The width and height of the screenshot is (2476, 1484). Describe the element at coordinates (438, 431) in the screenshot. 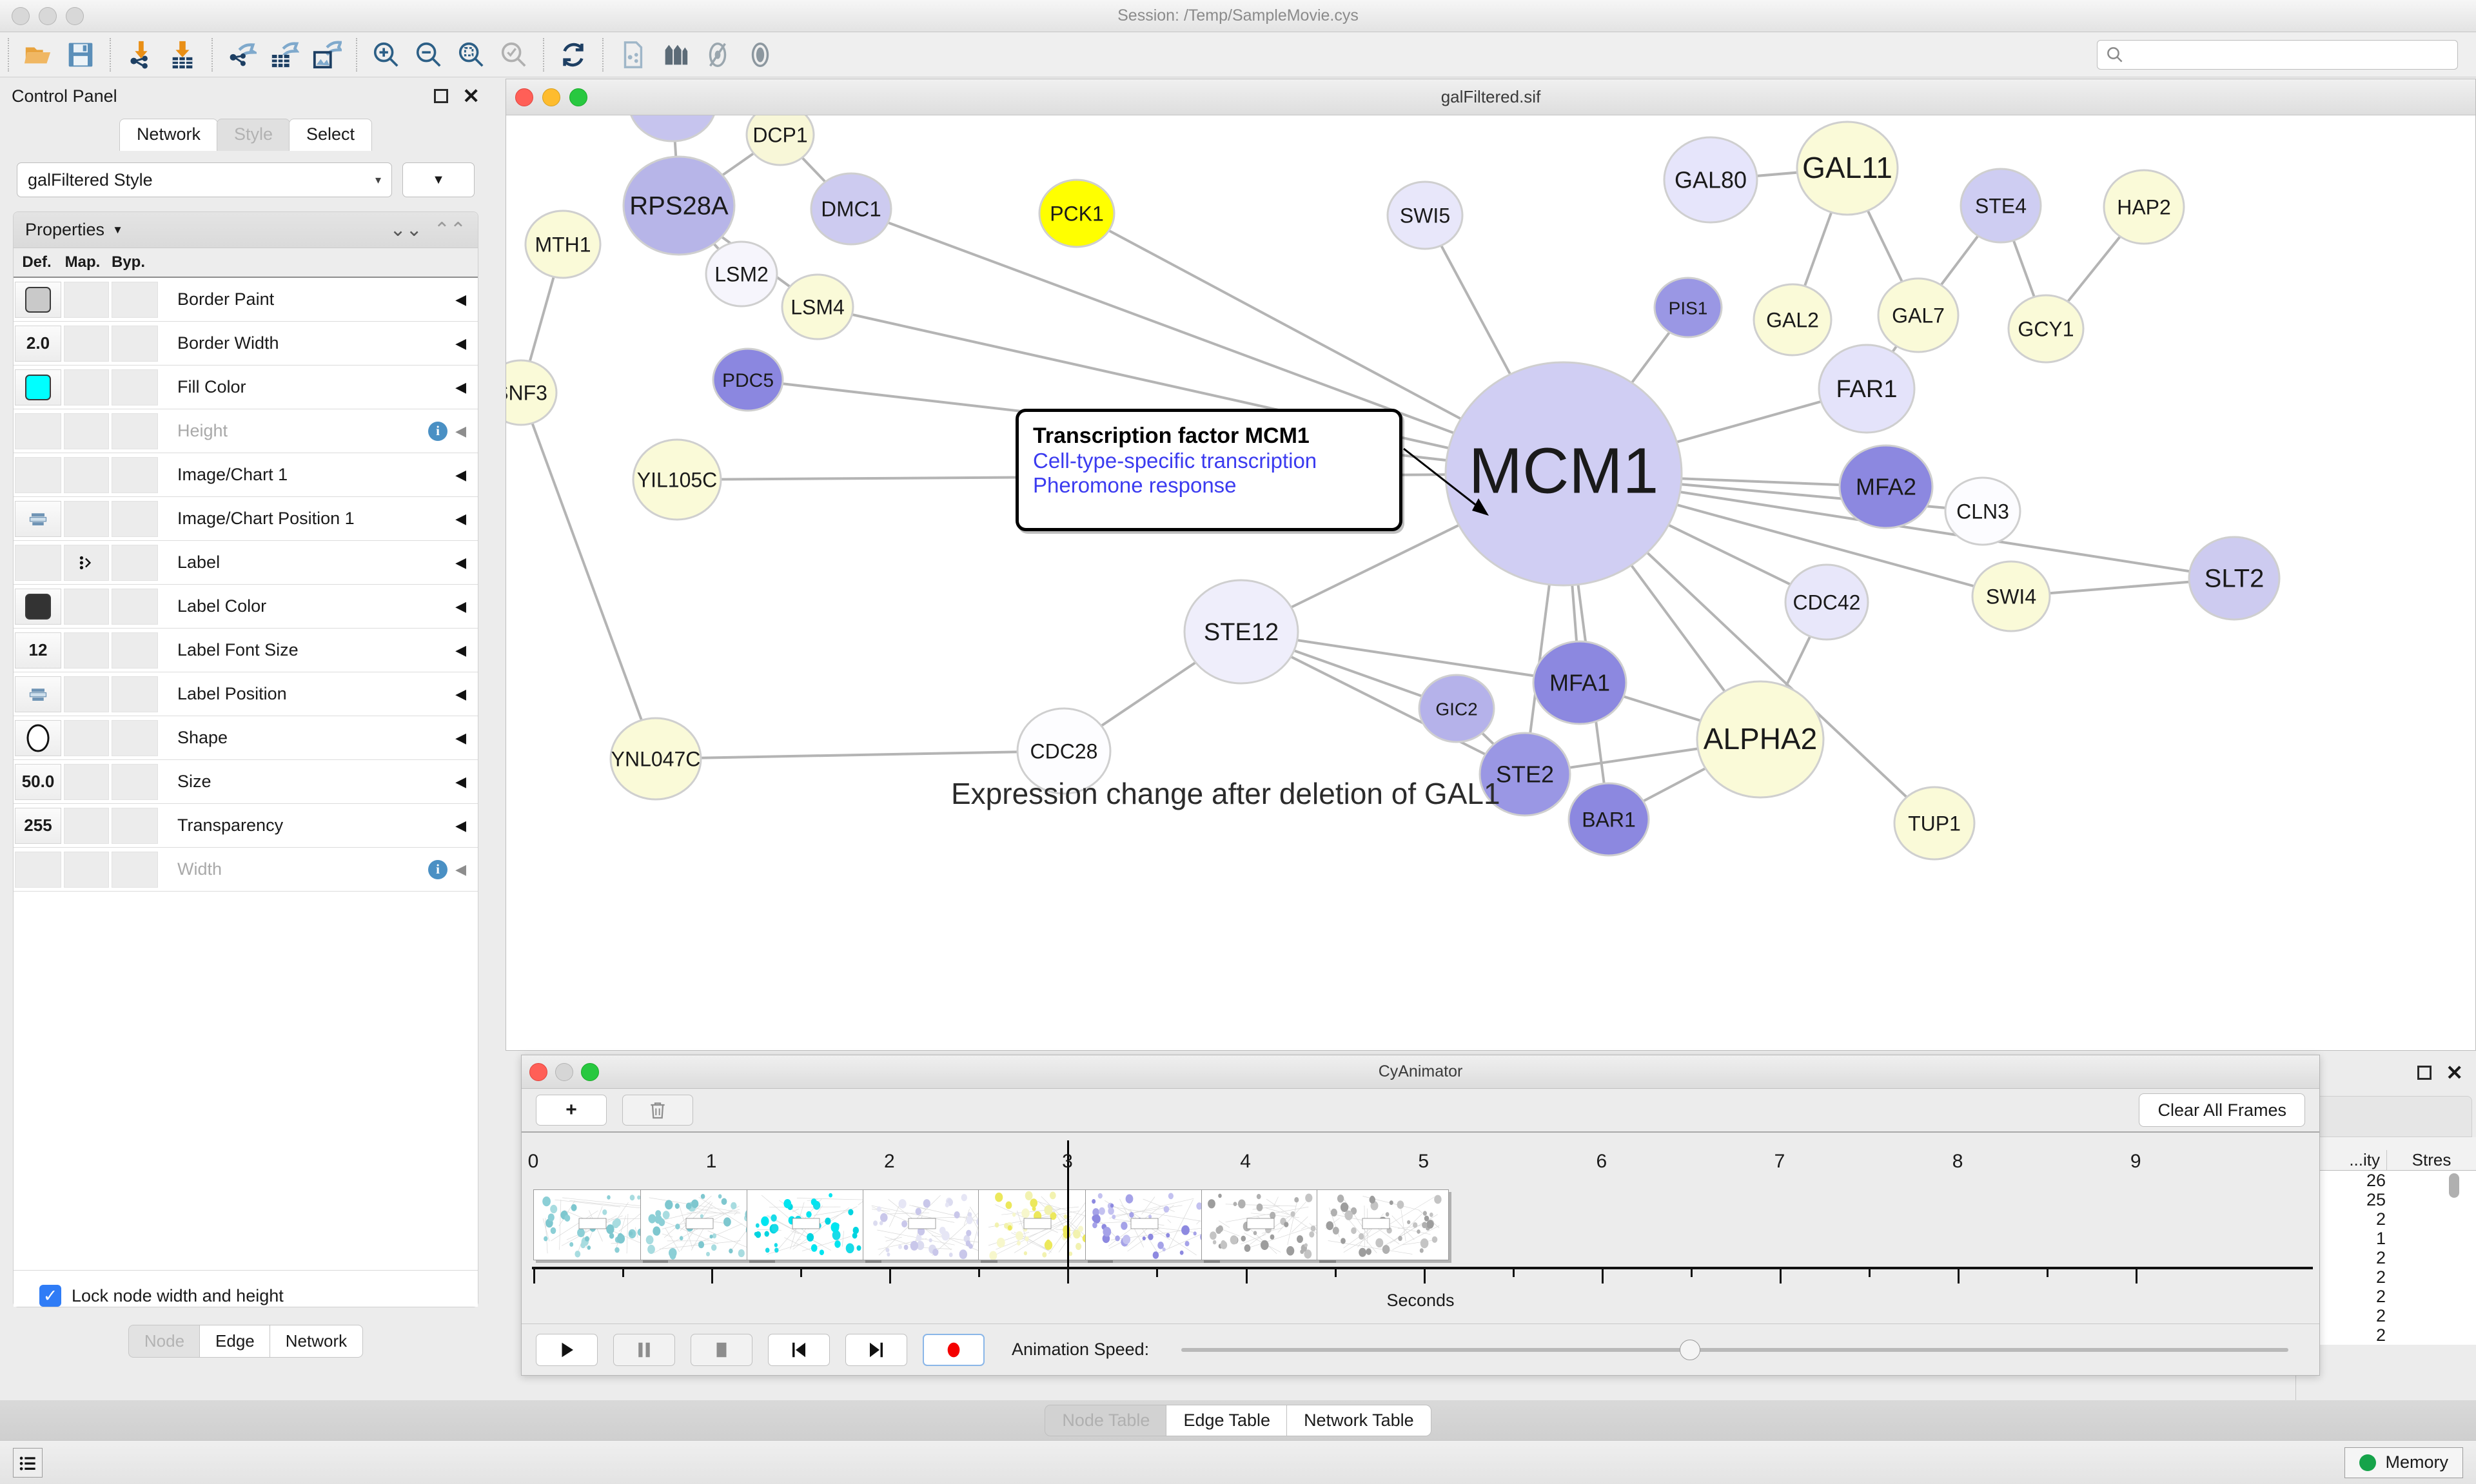

I see `info-icon: i` at that location.